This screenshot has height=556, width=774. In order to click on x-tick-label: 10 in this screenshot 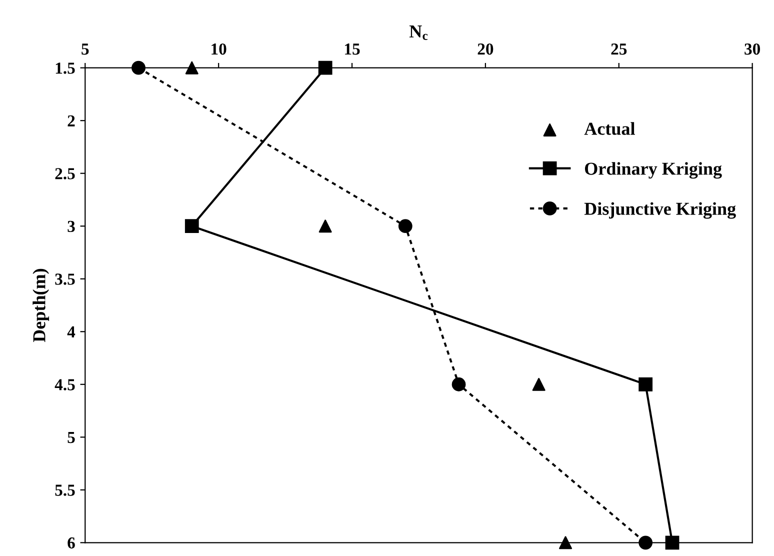, I will do `click(219, 49)`.